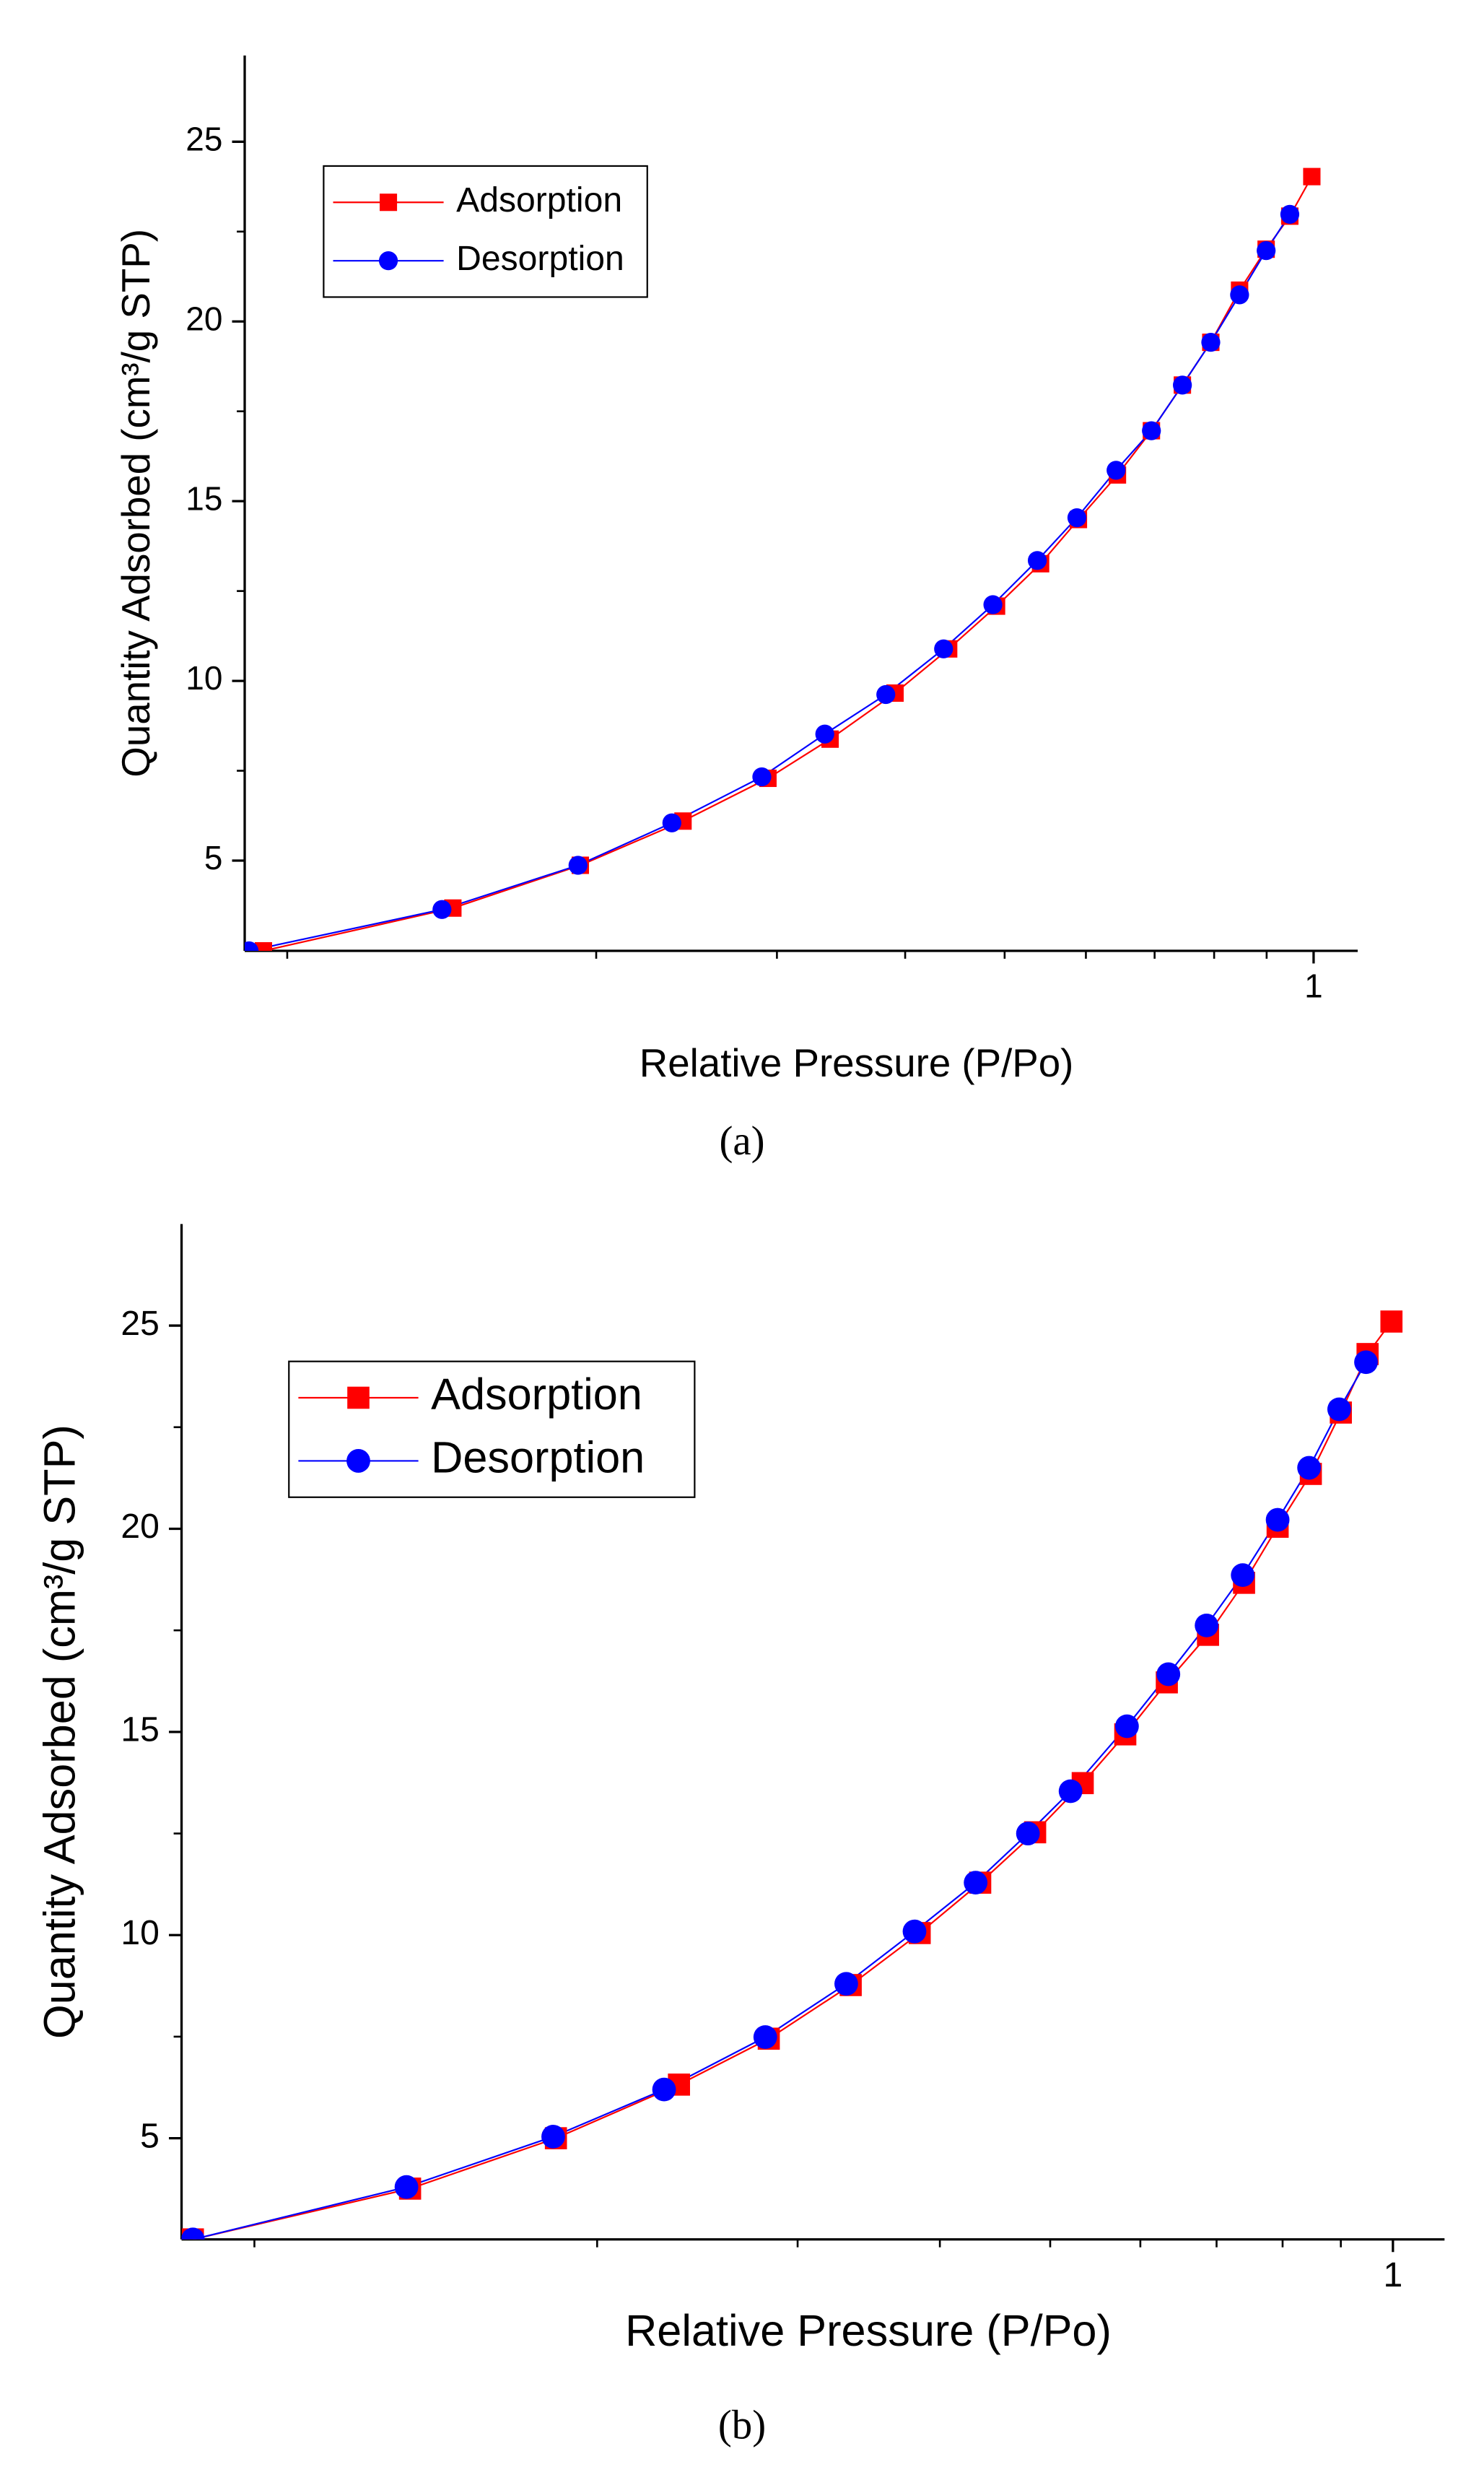 The image size is (1484, 2467). I want to click on caption: (a), so click(741, 1141).